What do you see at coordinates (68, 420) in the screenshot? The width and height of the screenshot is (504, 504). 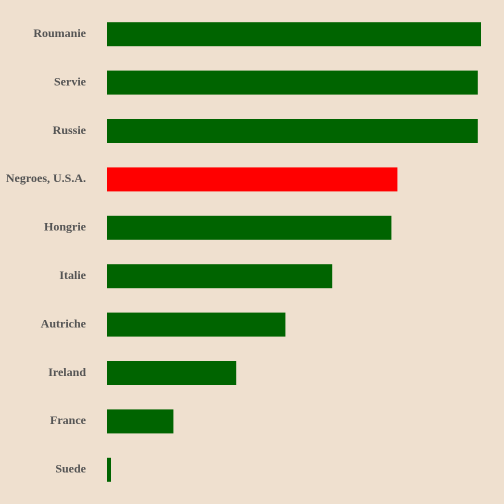 I see `category-label: France` at bounding box center [68, 420].